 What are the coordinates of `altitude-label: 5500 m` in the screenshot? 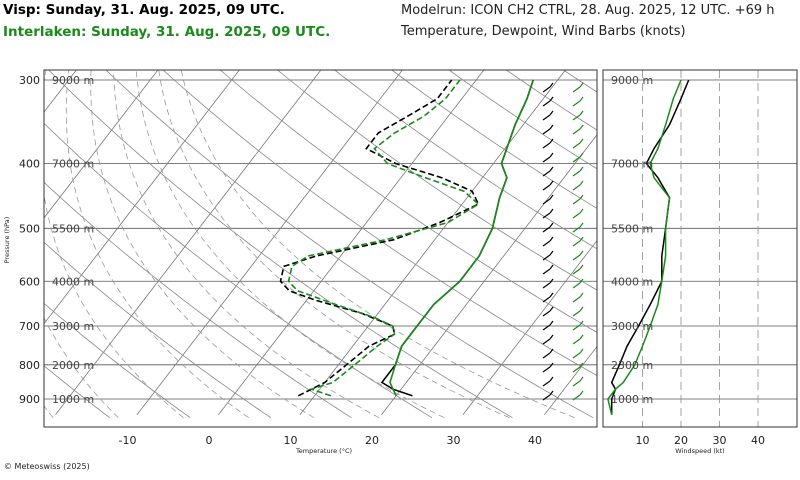 It's located at (73, 228).